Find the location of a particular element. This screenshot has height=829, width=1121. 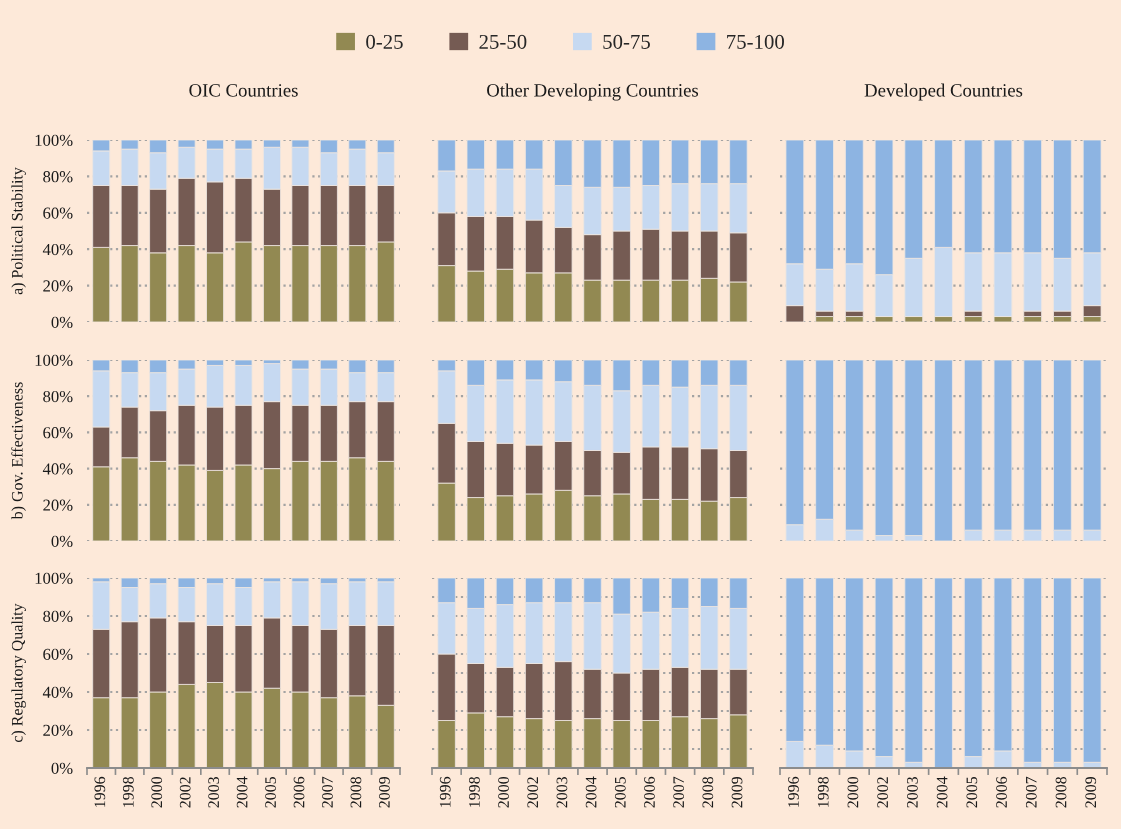

chart-title: OIC Countries is located at coordinates (243, 90).